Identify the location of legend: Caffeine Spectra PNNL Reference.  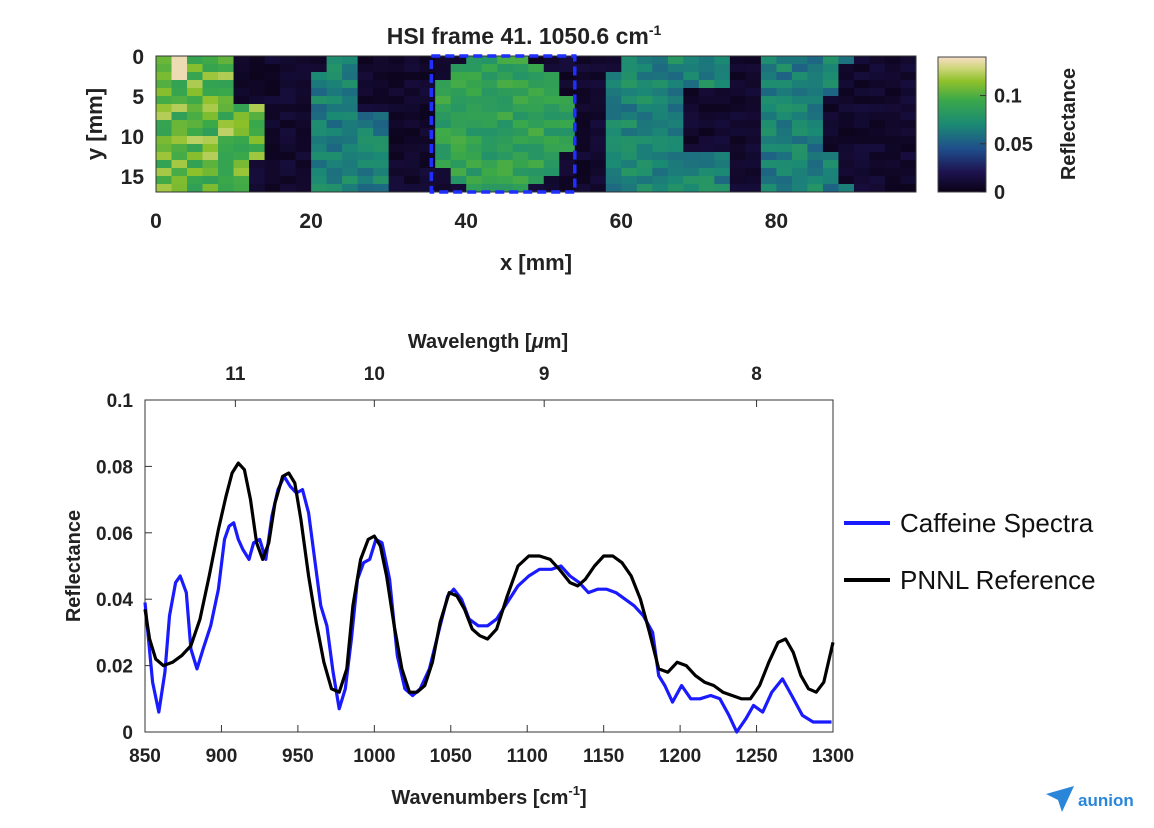
(970, 551).